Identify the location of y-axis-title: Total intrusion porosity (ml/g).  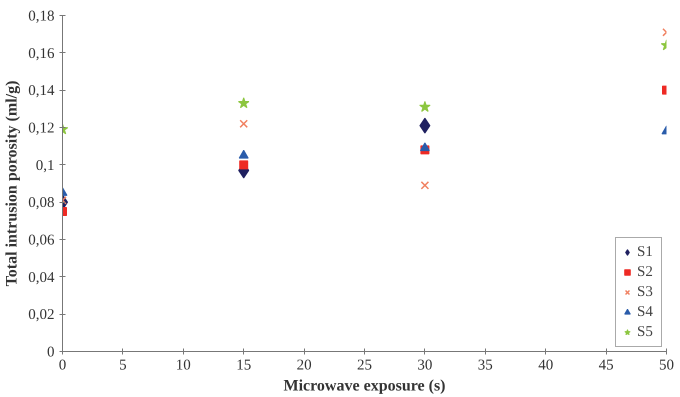
(11, 183).